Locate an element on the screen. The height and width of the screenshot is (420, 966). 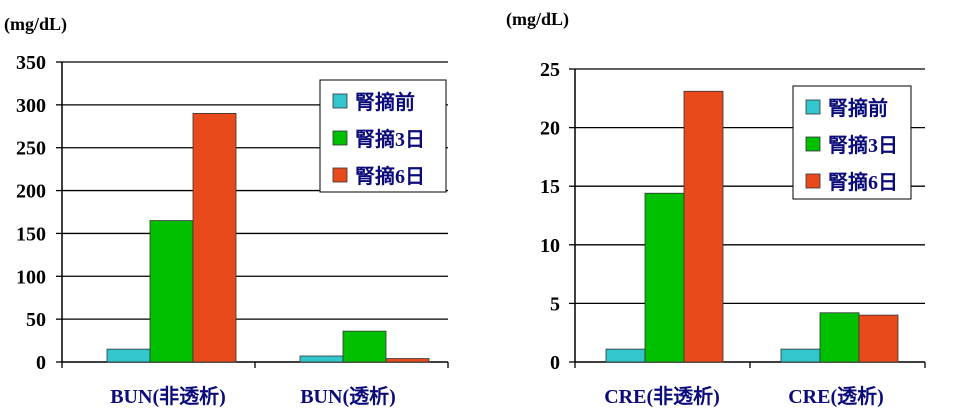
category-label: BUN(非透析) is located at coordinates (168, 396).